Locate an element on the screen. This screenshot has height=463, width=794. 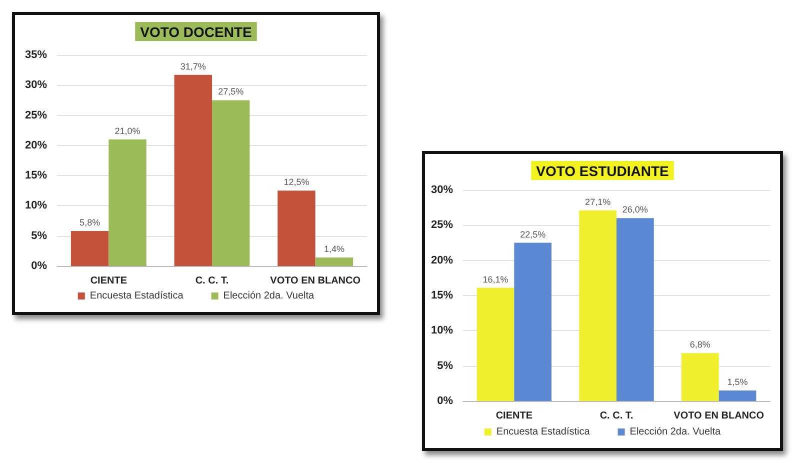
data-label: 22,5% is located at coordinates (533, 234).